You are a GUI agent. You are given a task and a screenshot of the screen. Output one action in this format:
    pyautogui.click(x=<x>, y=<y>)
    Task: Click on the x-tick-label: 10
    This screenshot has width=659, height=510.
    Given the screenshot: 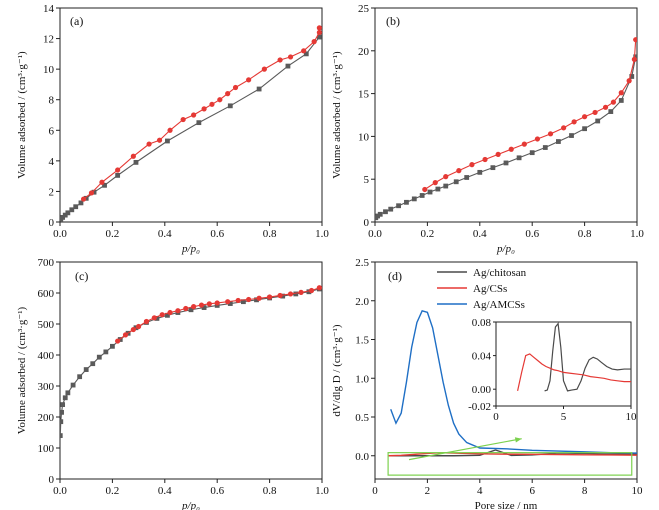 What is the action you would take?
    pyautogui.click(x=638, y=491)
    